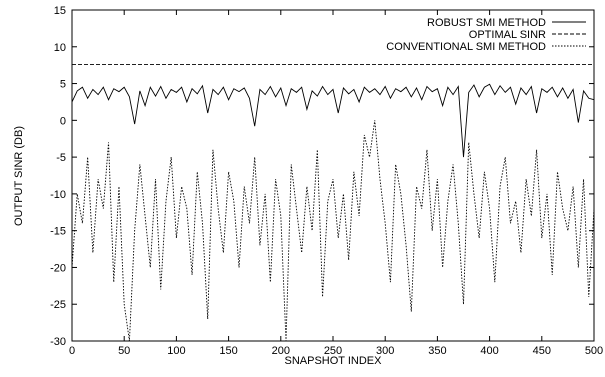 Image resolution: width=605 pixels, height=377 pixels. Describe the element at coordinates (58, 342) in the screenshot. I see `y-tick-label: -30` at that location.